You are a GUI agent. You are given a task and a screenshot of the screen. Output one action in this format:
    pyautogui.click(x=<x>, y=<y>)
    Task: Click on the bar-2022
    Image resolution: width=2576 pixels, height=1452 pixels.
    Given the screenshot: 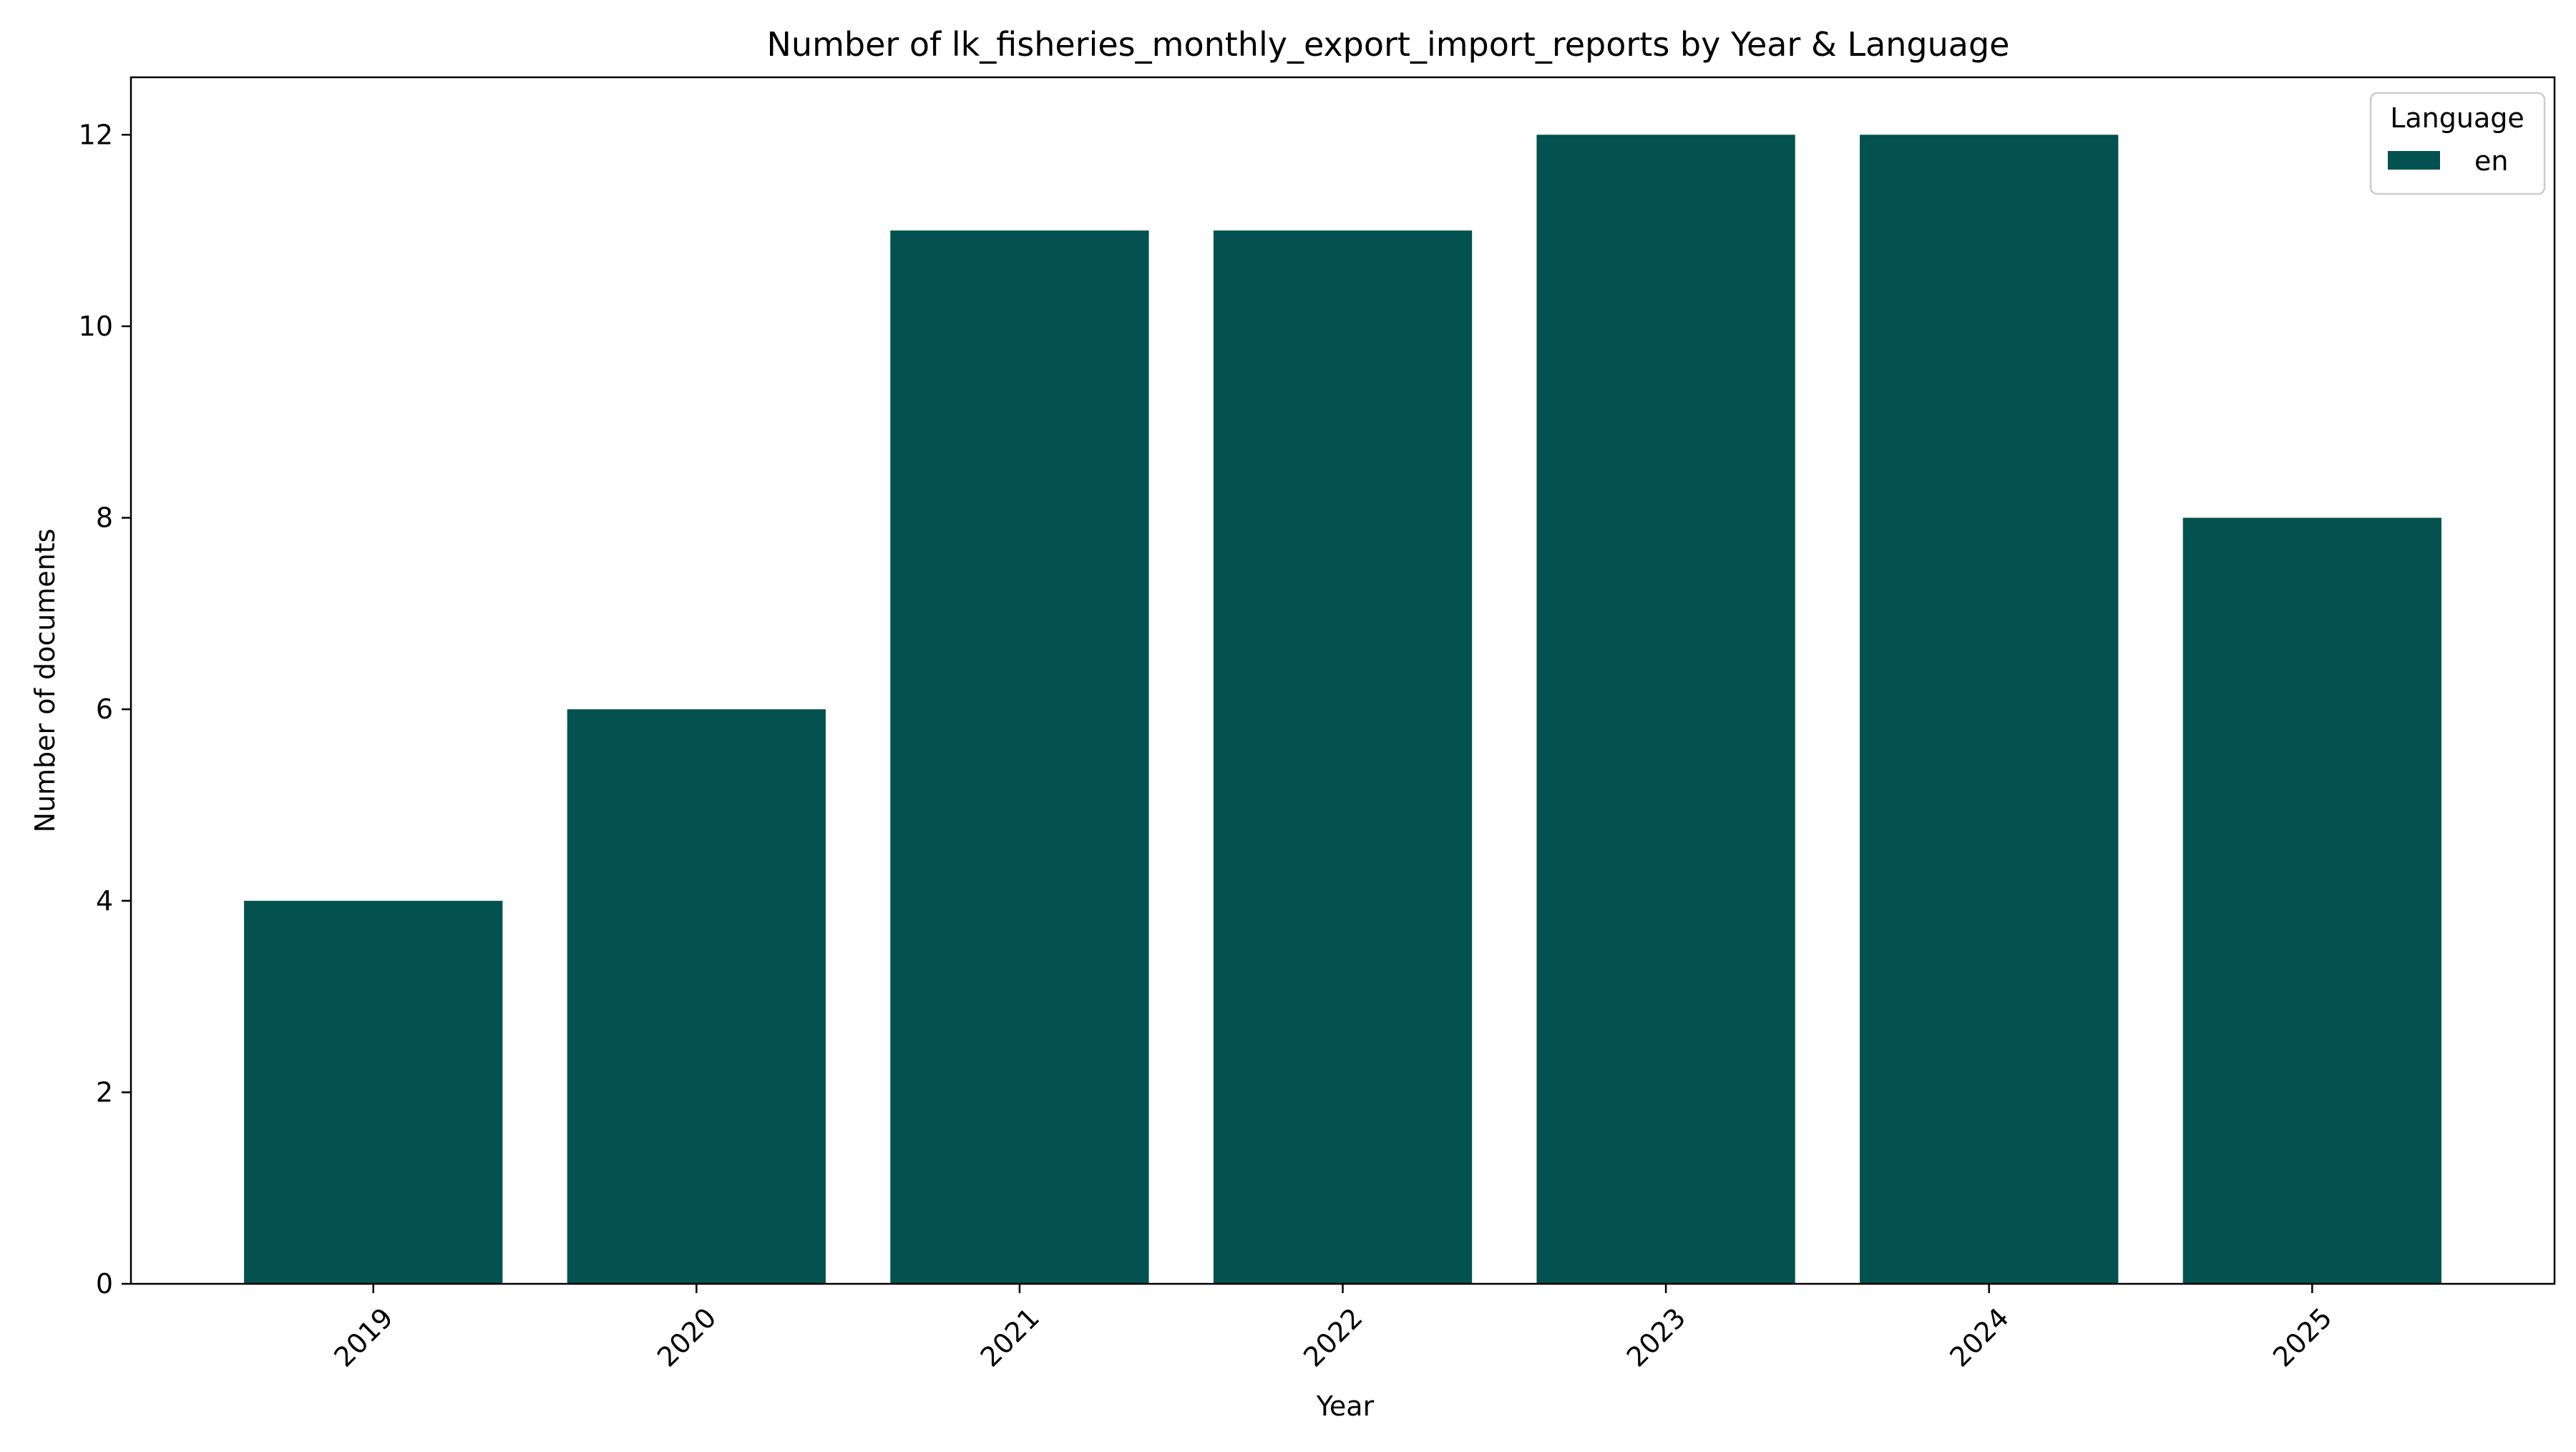 What is the action you would take?
    pyautogui.click(x=1343, y=757)
    